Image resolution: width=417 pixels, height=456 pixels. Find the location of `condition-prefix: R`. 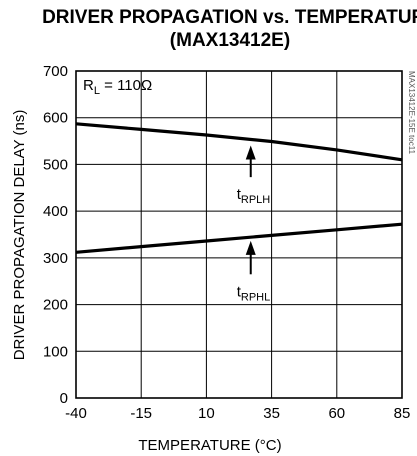

condition-prefix: R is located at coordinates (88, 85).